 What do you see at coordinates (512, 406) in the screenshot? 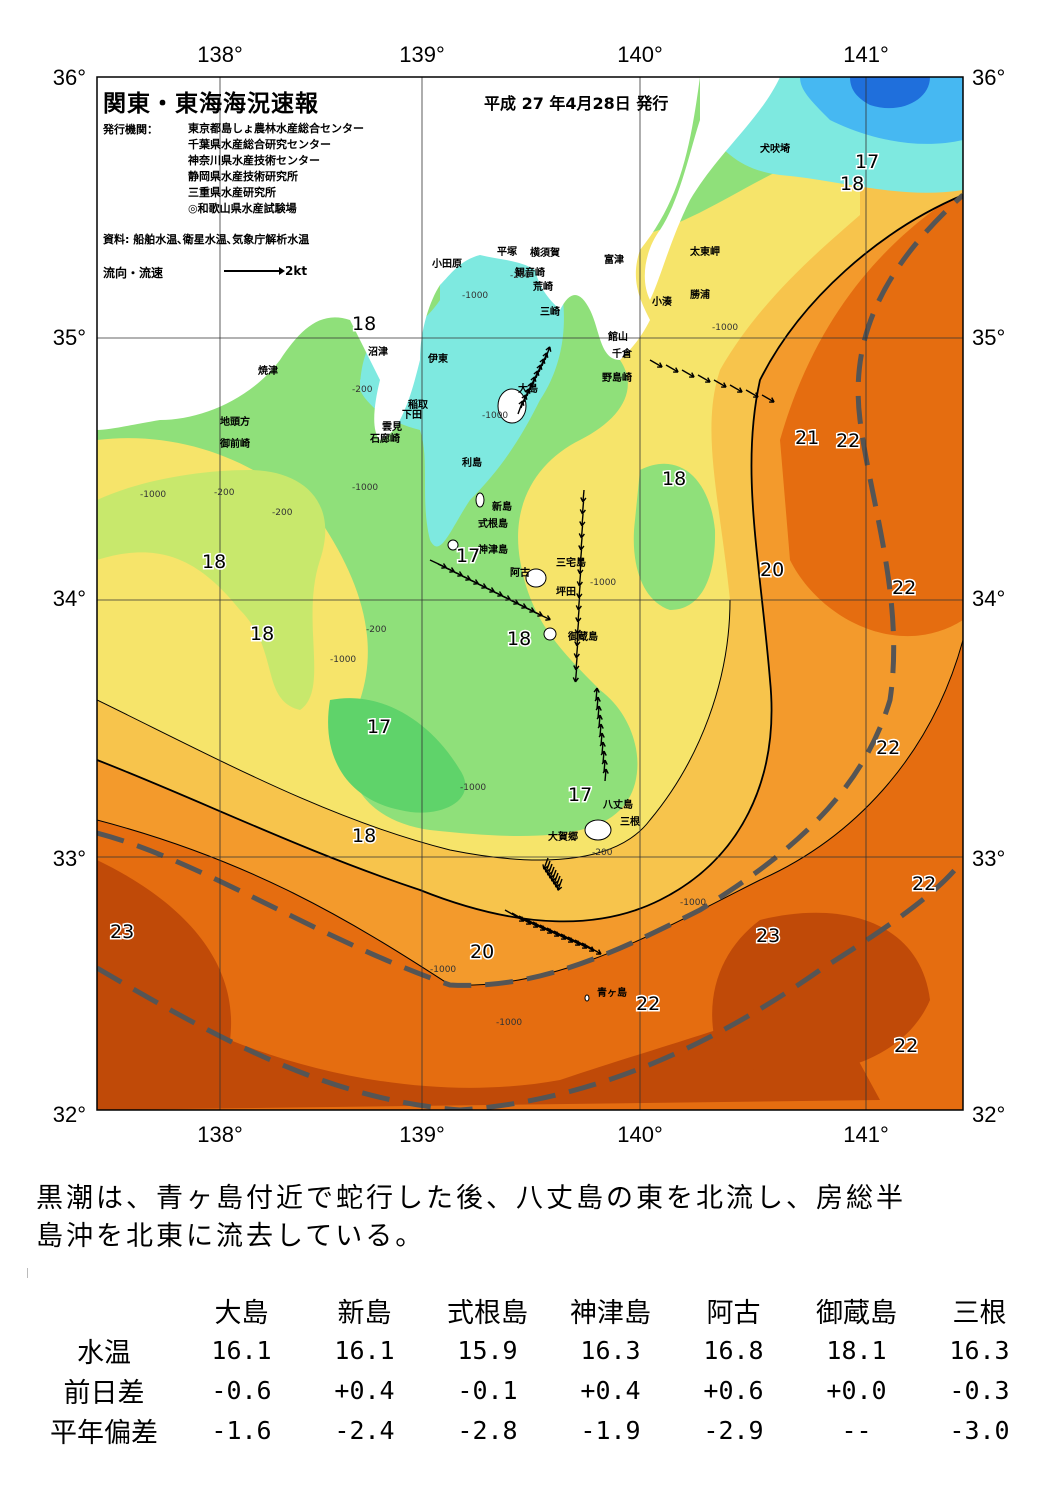
I see `oshima-island` at bounding box center [512, 406].